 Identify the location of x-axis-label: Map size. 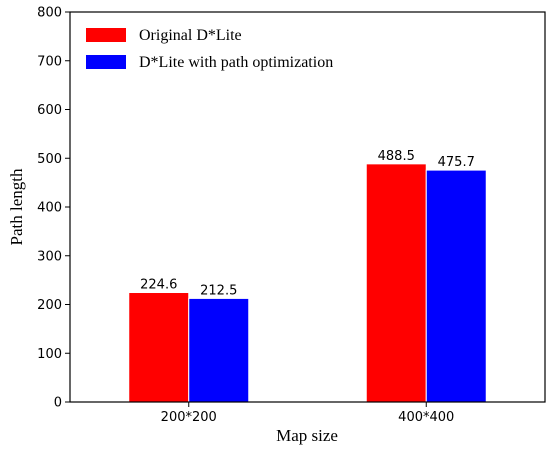
(307, 435).